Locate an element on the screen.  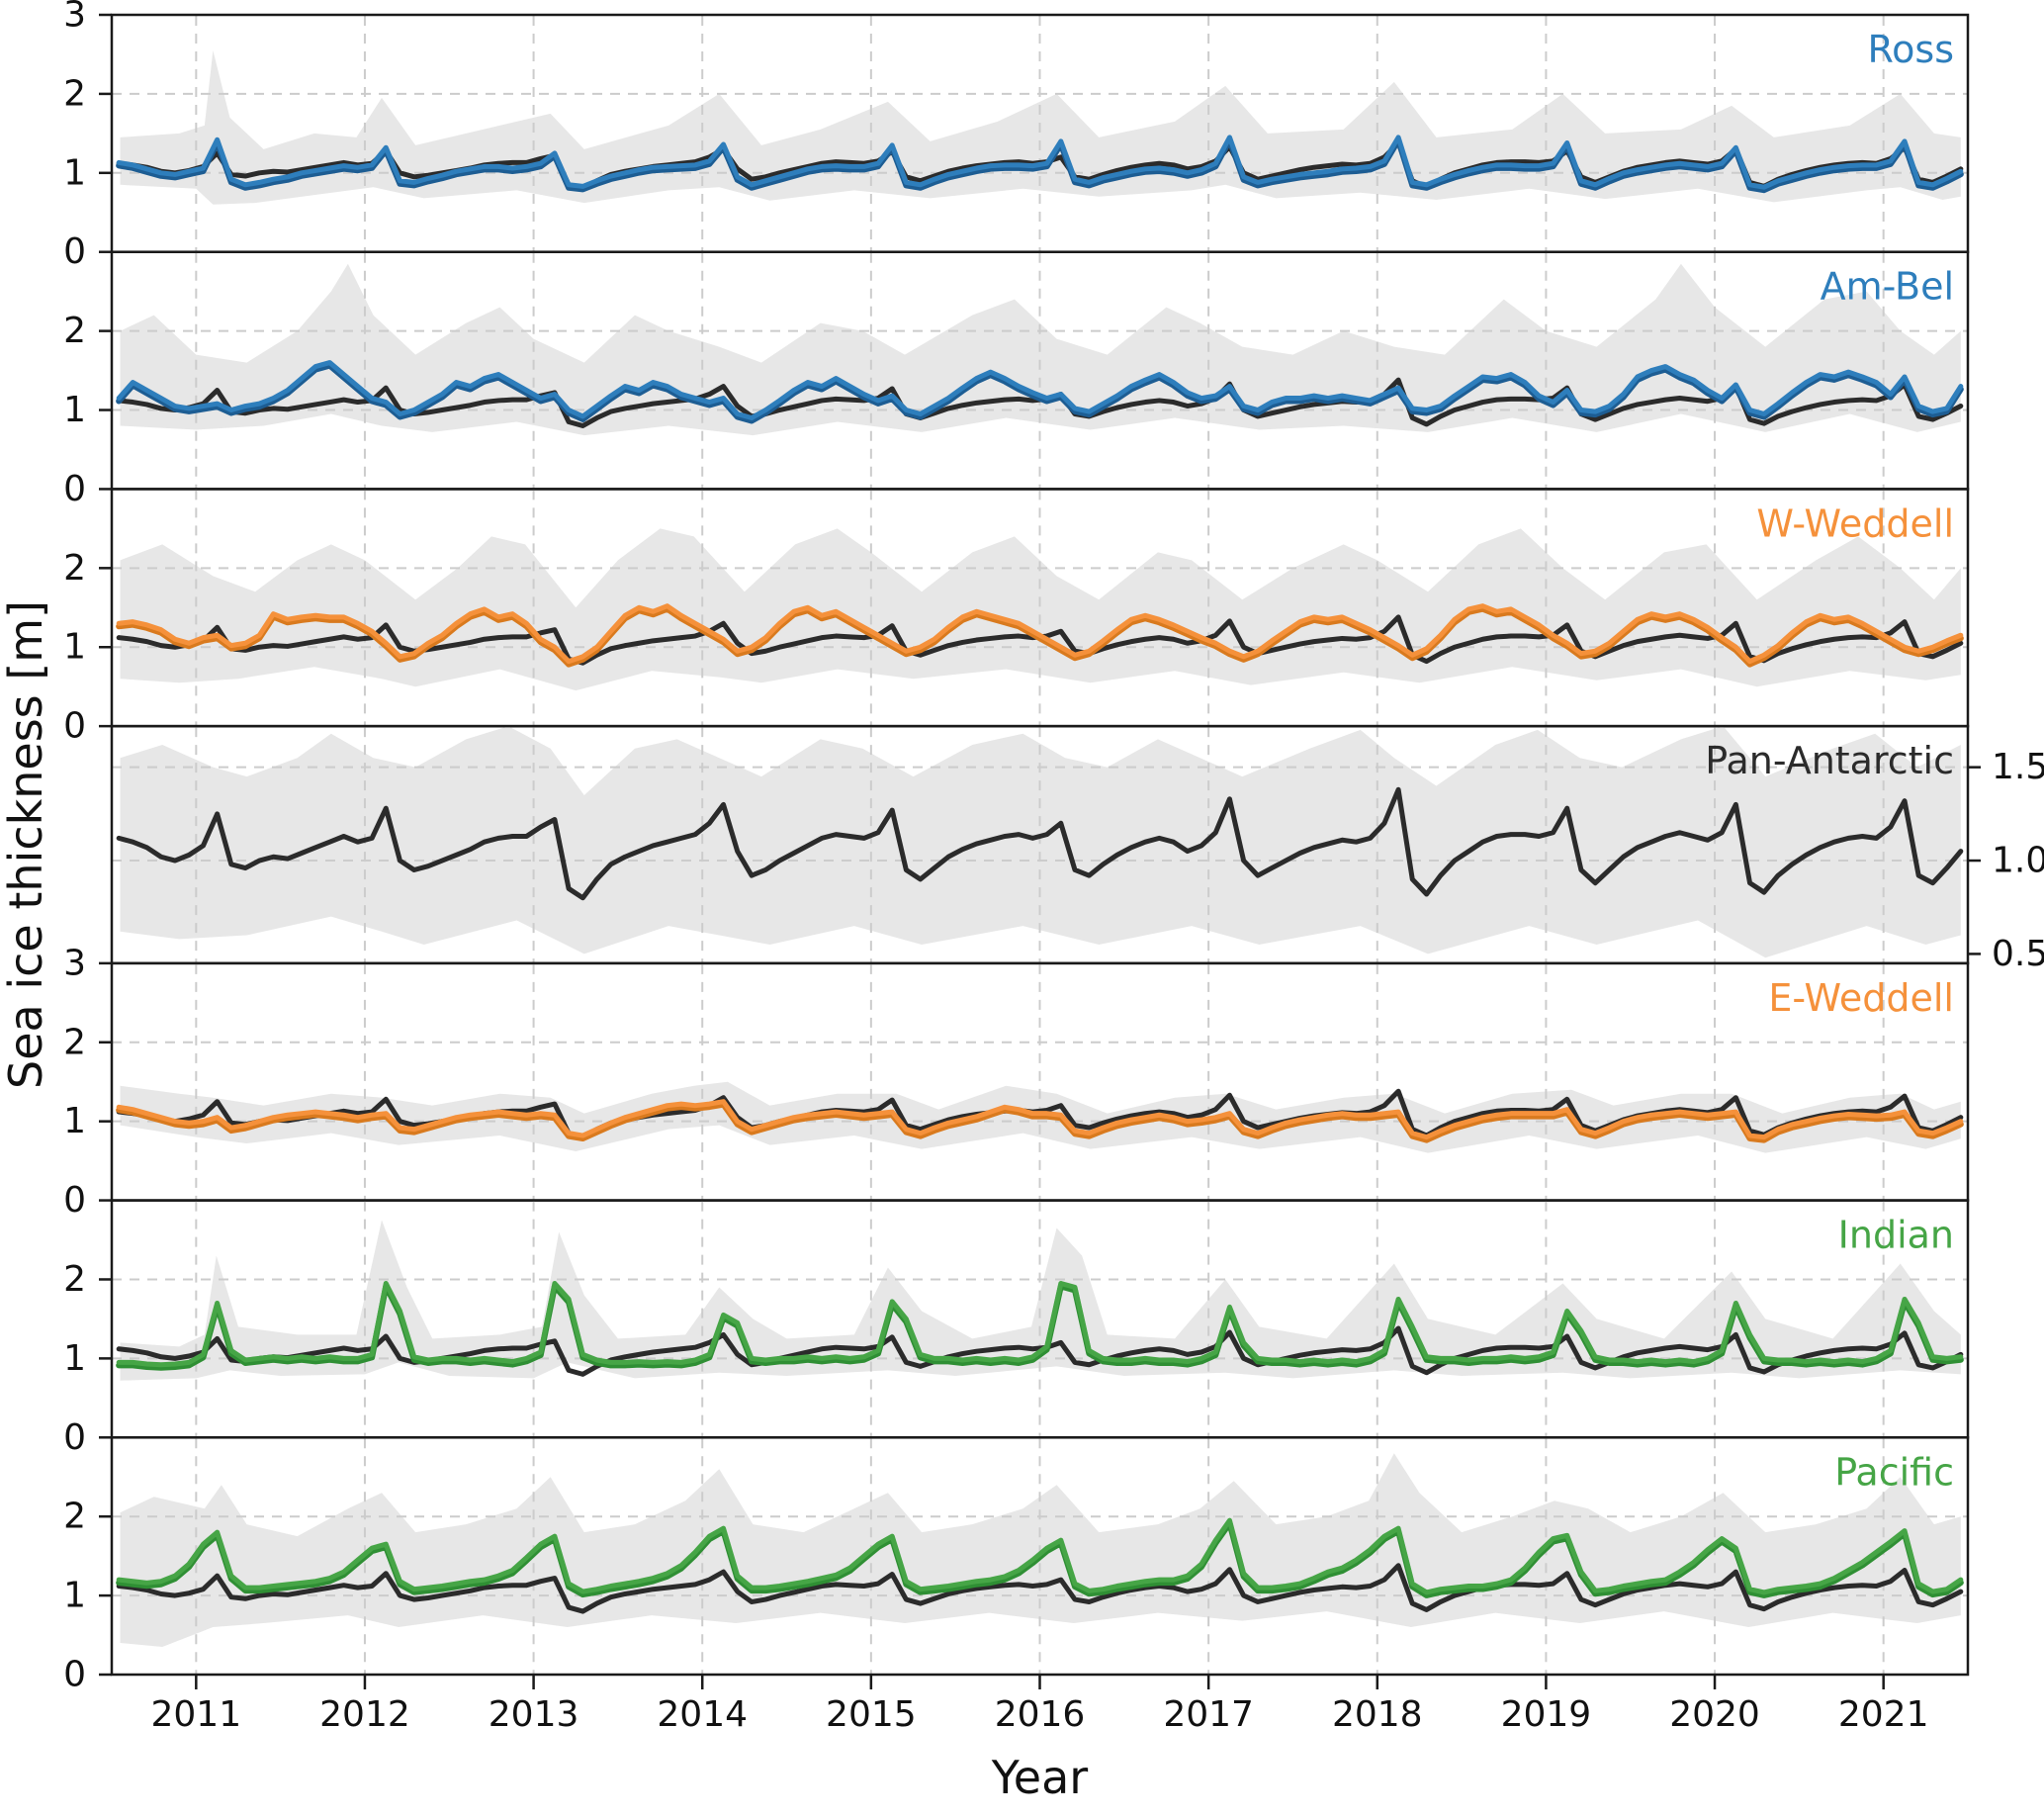
panel-indian: 0 1 2 Indian is located at coordinates (1016, 1328).